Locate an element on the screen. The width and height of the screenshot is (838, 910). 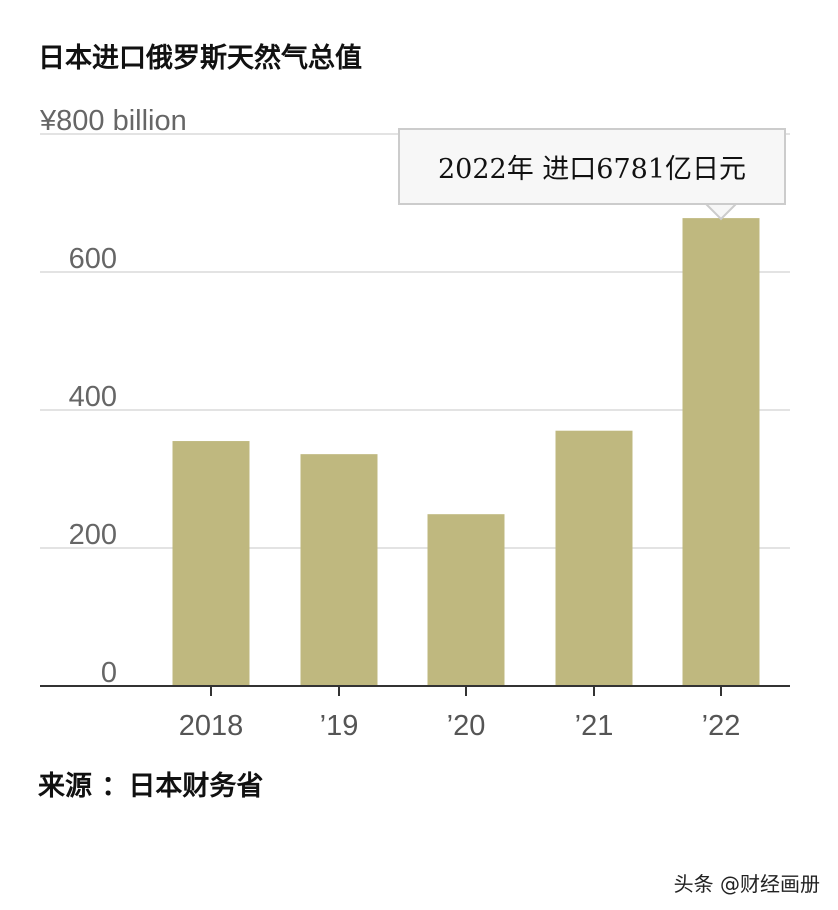
source-note: 来源 ：日本财务省 is located at coordinates (151, 786).